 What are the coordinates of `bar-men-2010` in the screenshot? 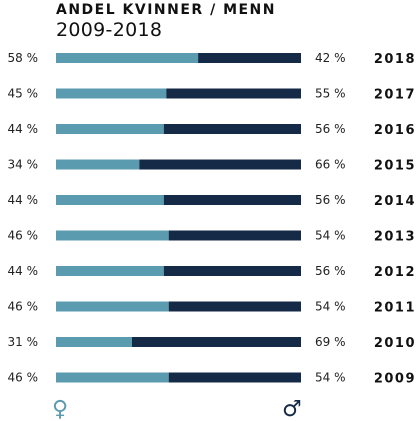 It's located at (216, 342).